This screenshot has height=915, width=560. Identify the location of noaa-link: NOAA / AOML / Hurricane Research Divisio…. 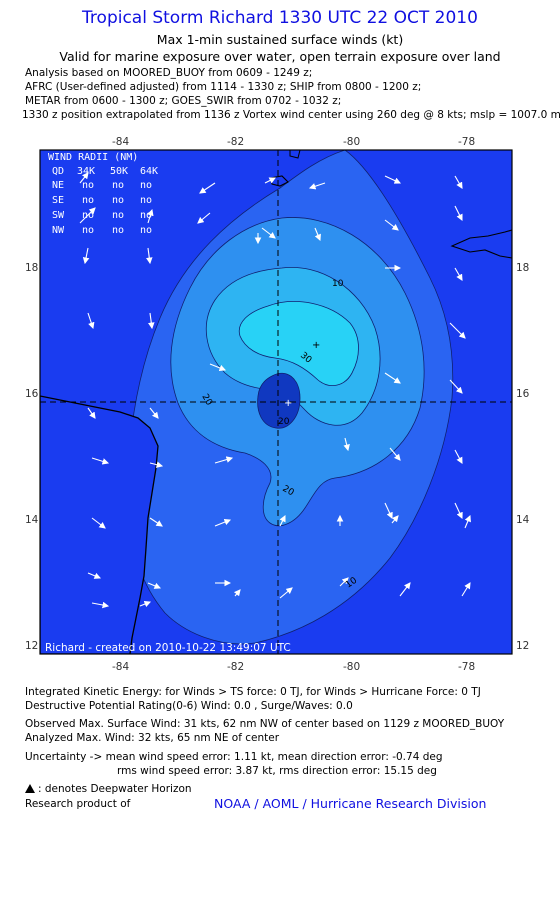
(350, 803).